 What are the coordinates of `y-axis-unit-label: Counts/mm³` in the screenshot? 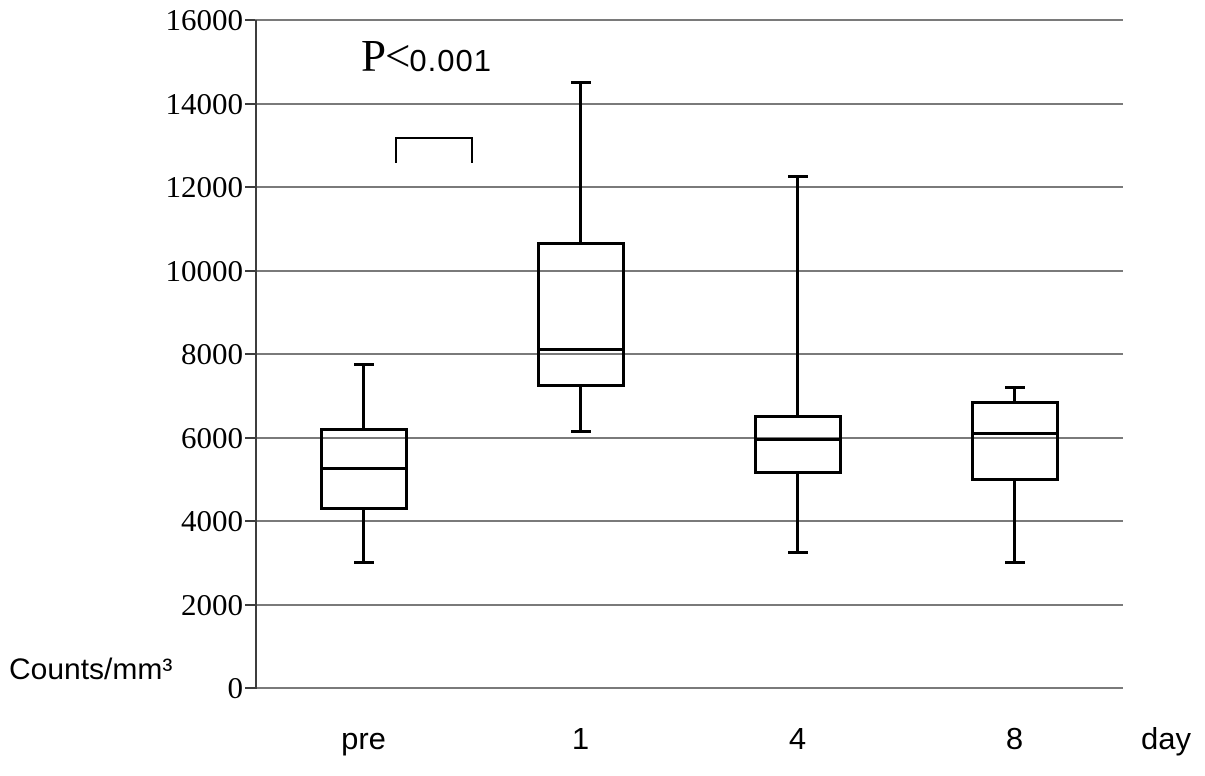 It's located at (91, 669).